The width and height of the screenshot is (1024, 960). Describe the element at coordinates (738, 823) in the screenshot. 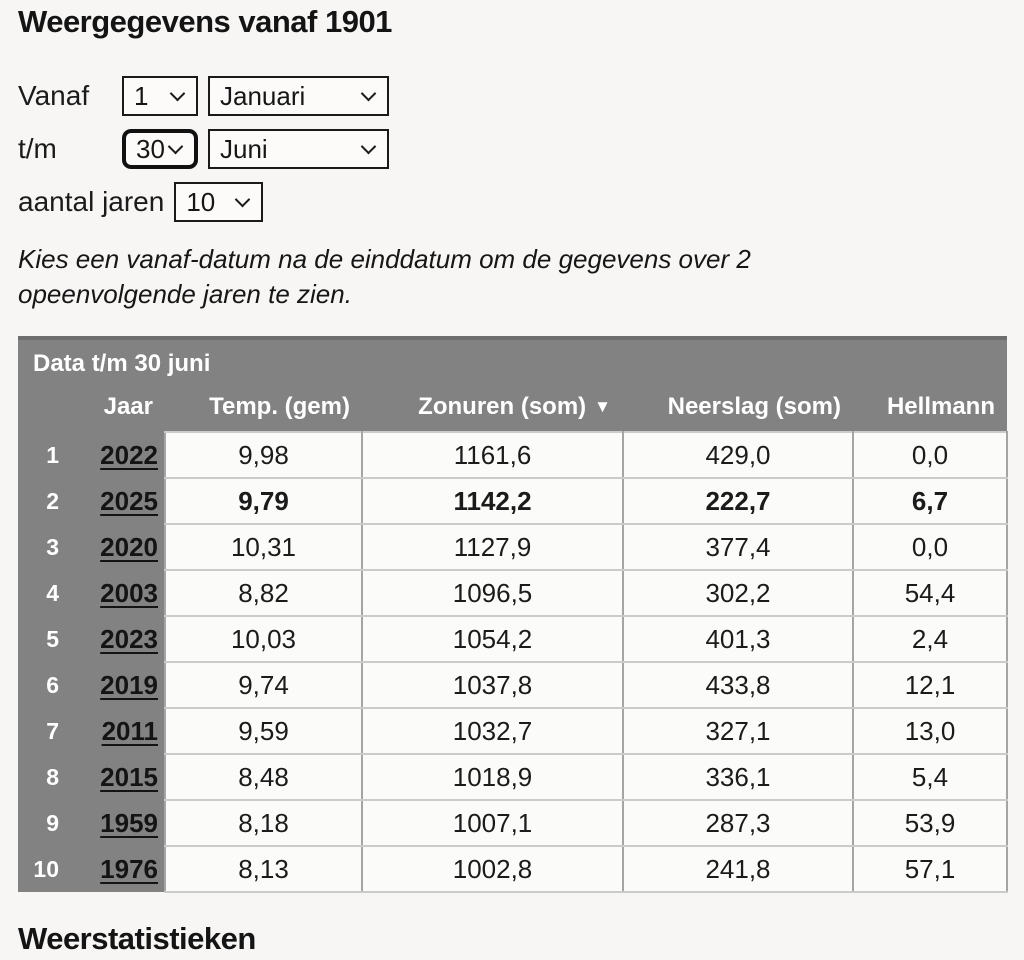

I see `neerslag-cell: 287,3` at that location.